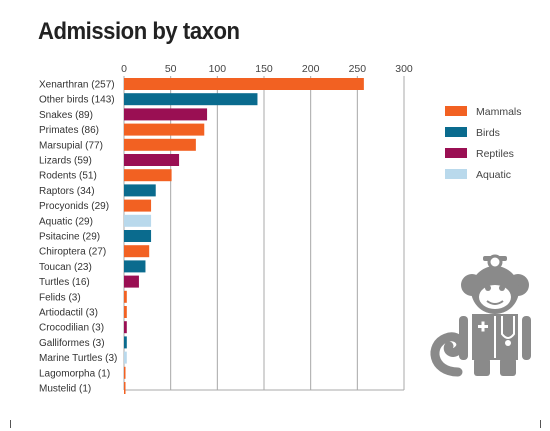  What do you see at coordinates (71, 328) in the screenshot?
I see `category-label: Crocodilian (3)` at bounding box center [71, 328].